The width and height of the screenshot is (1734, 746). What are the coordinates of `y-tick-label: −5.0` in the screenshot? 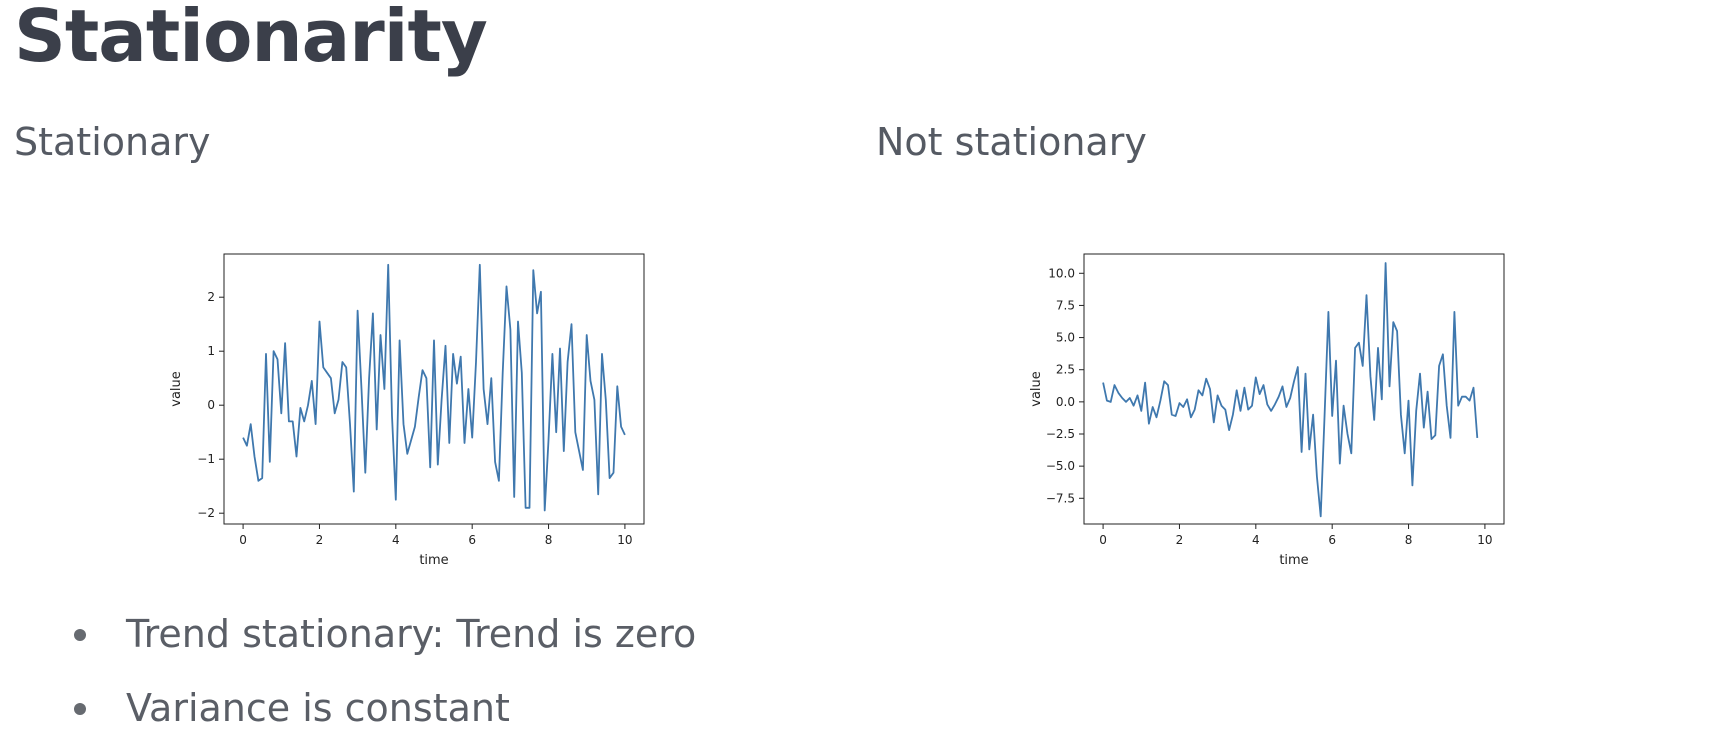 It's located at (1060, 466).